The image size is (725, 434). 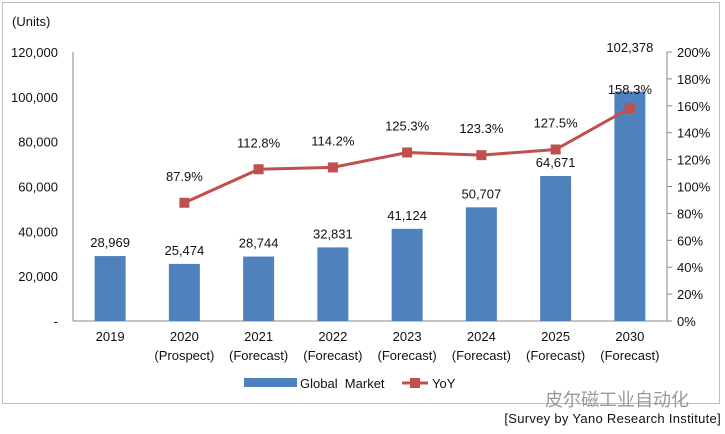 I want to click on unit-label: (Units), so click(x=31, y=21).